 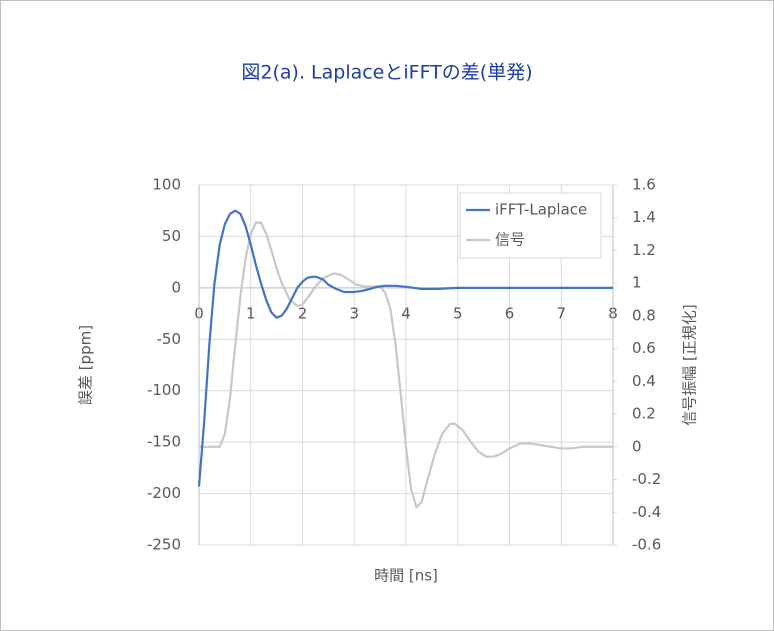 What do you see at coordinates (251, 313) in the screenshot?
I see `x-tick-label: 1` at bounding box center [251, 313].